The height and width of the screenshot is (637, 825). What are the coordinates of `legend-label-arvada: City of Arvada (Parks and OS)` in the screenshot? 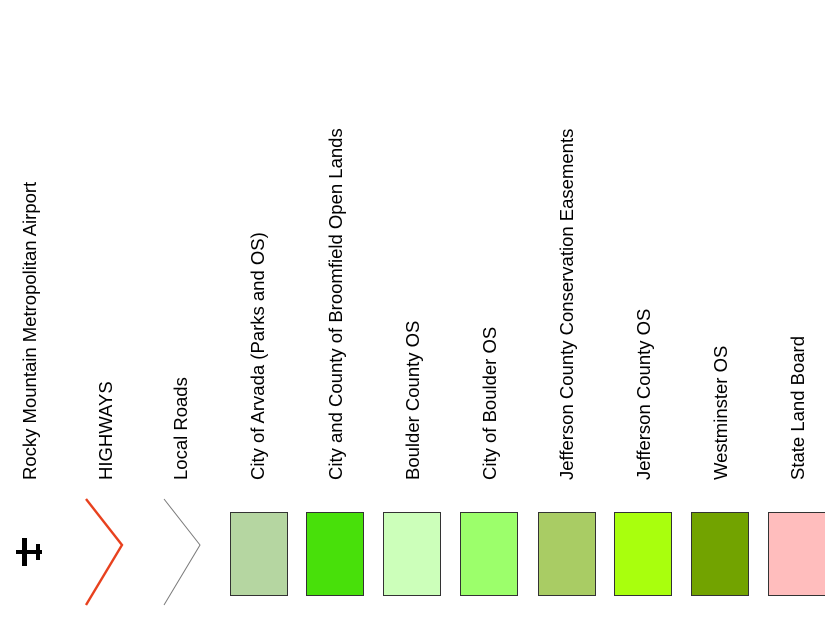 It's located at (257, 356).